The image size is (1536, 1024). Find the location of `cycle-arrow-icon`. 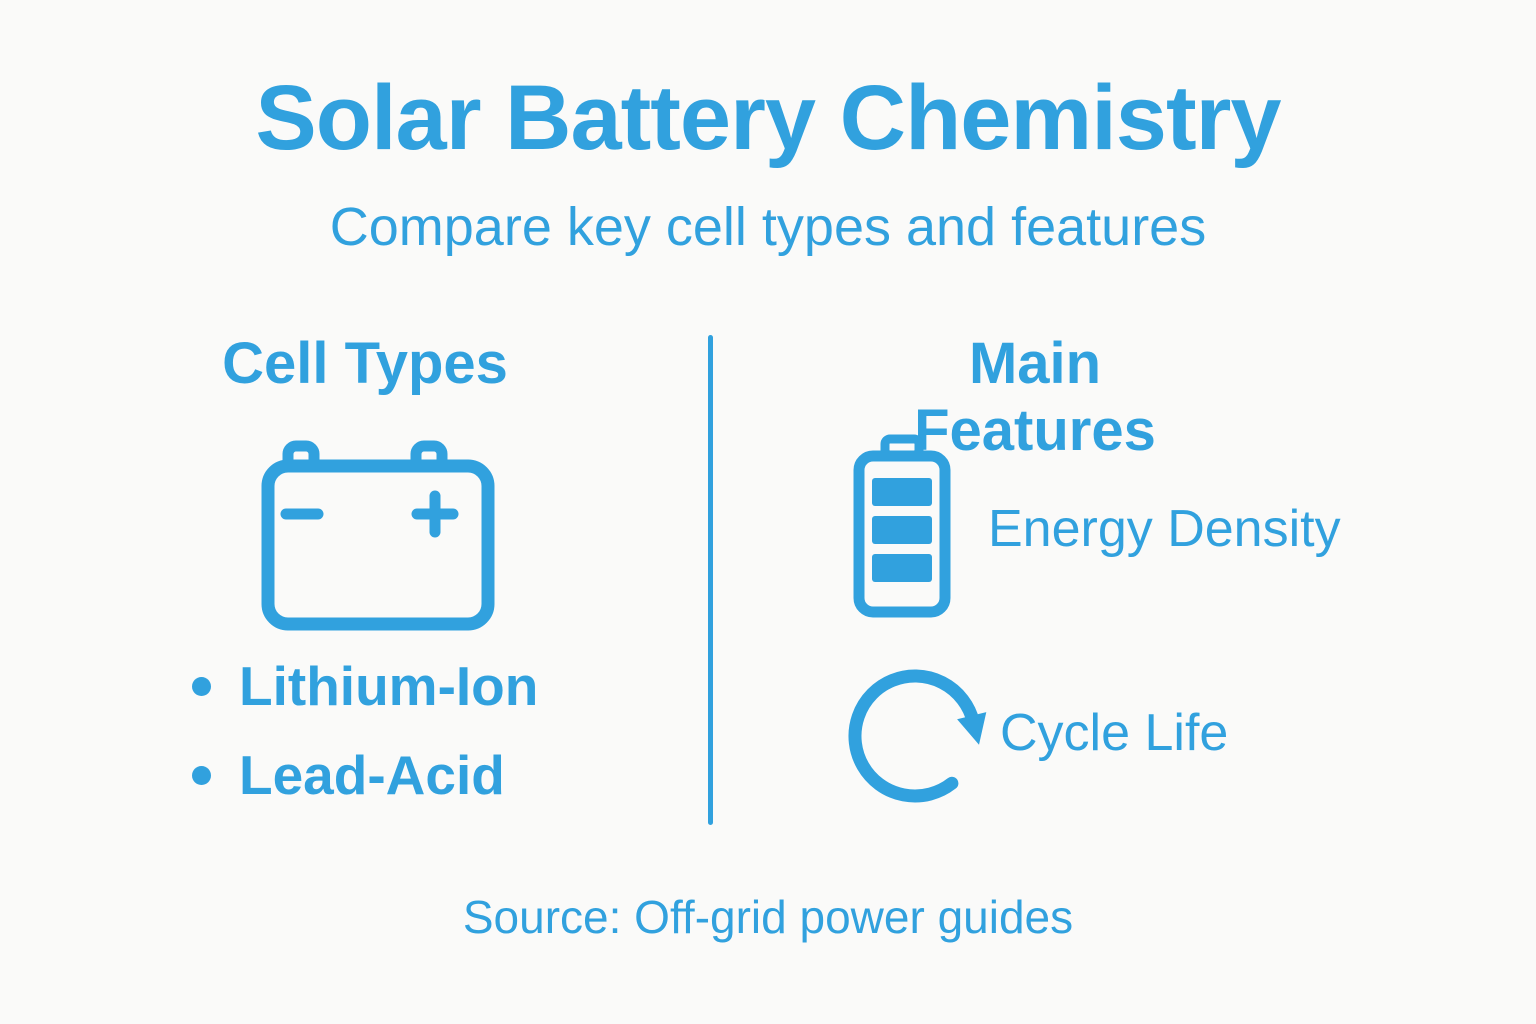

cycle-arrow-icon is located at coordinates (917, 736).